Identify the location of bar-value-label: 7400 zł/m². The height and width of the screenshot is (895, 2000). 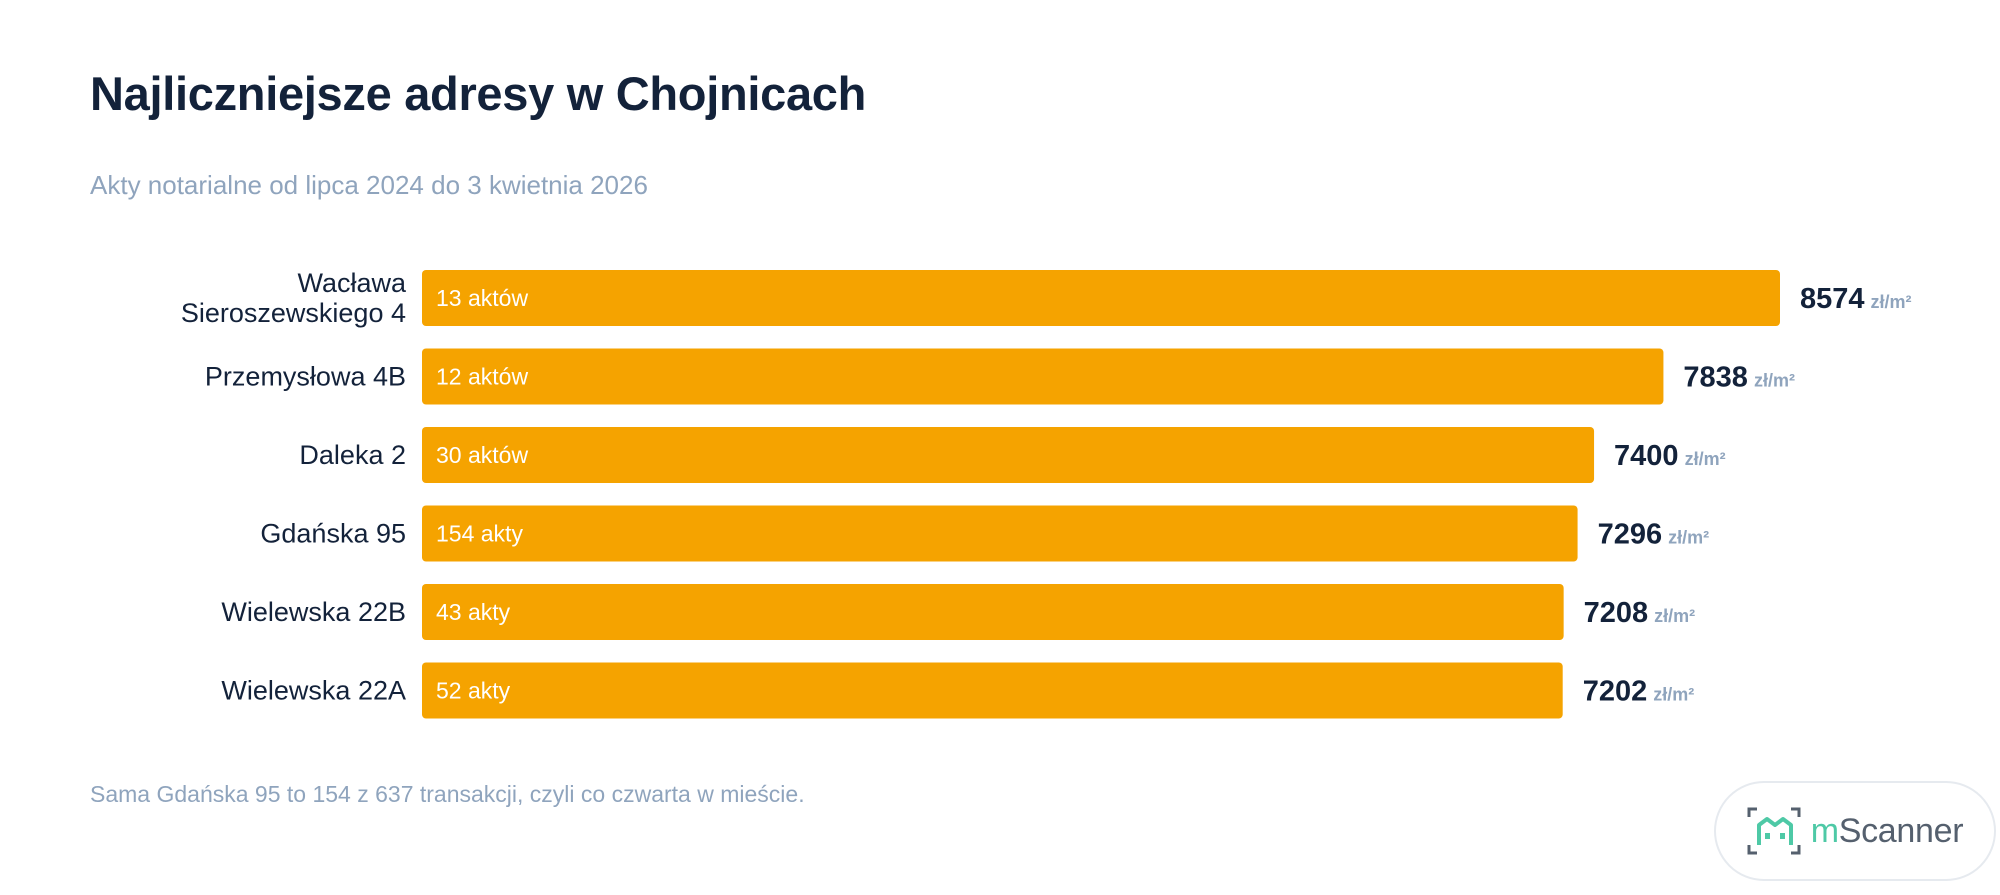
(1670, 456).